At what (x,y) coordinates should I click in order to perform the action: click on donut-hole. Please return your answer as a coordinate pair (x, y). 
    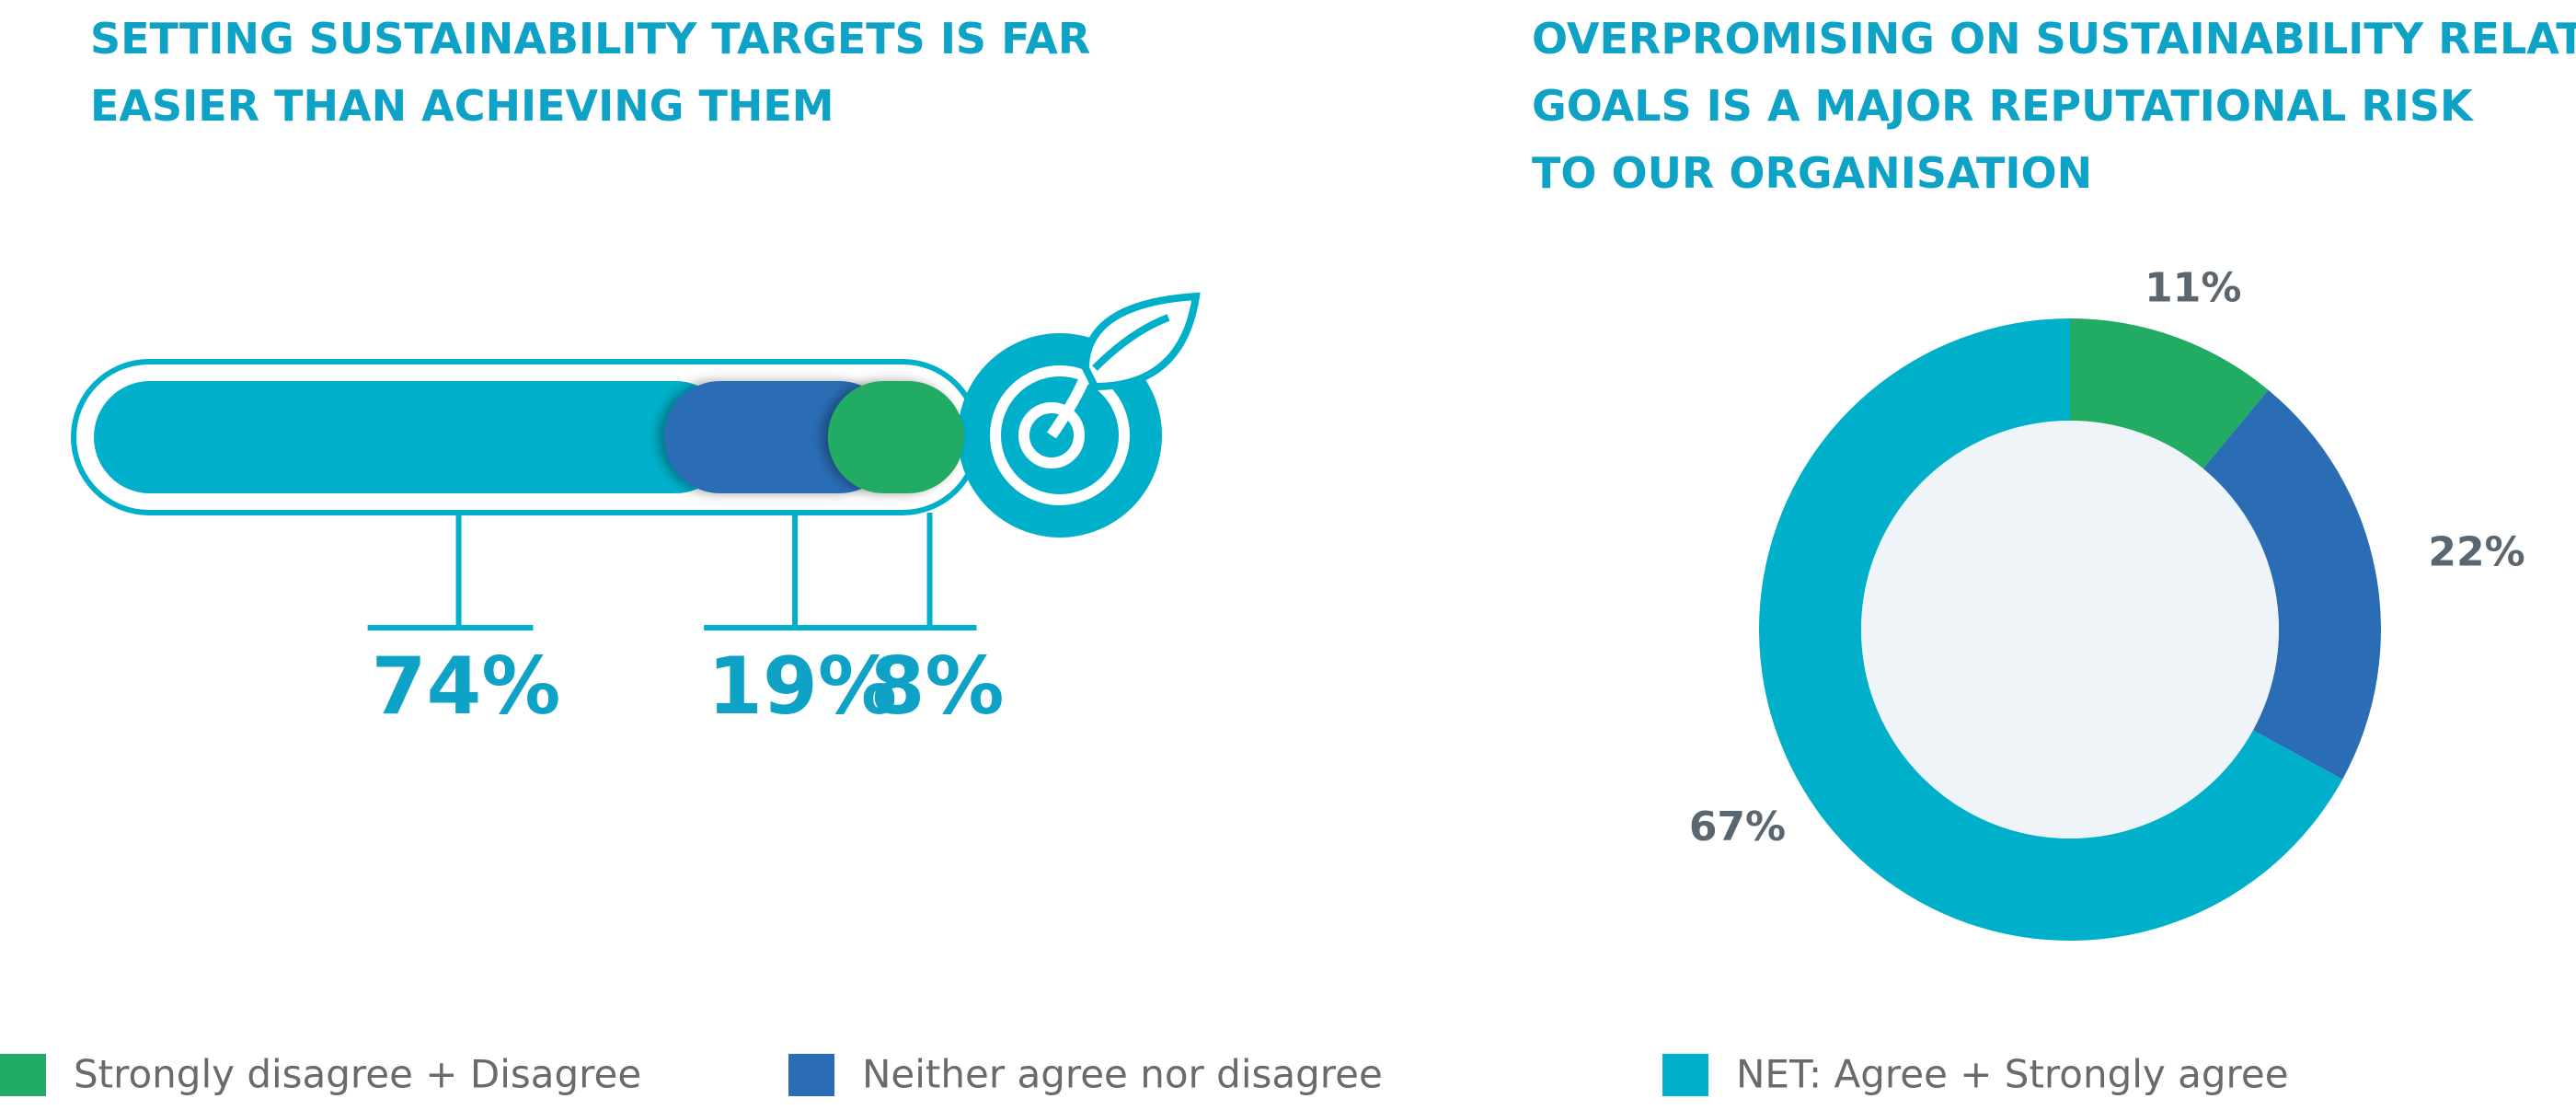
    Looking at the image, I should click on (2070, 629).